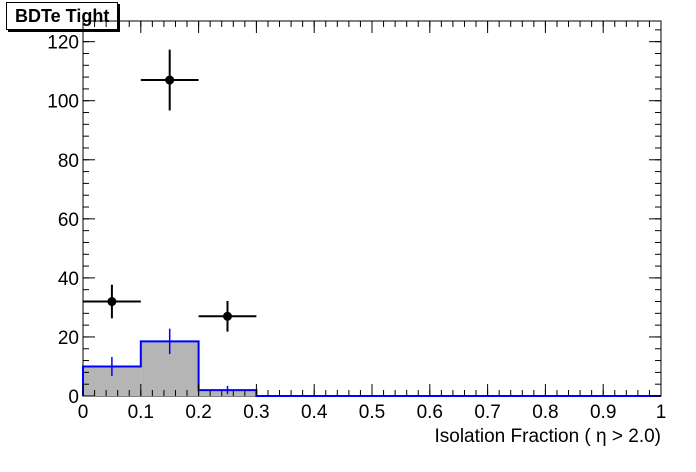  Describe the element at coordinates (314, 412) in the screenshot. I see `x-tick-label: 0.4` at that location.